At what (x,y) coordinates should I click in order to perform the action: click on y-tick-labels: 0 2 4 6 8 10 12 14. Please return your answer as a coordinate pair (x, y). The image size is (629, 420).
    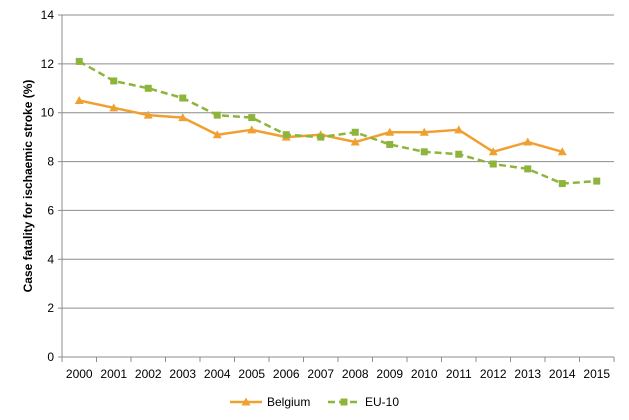
    Looking at the image, I should click on (48, 186).